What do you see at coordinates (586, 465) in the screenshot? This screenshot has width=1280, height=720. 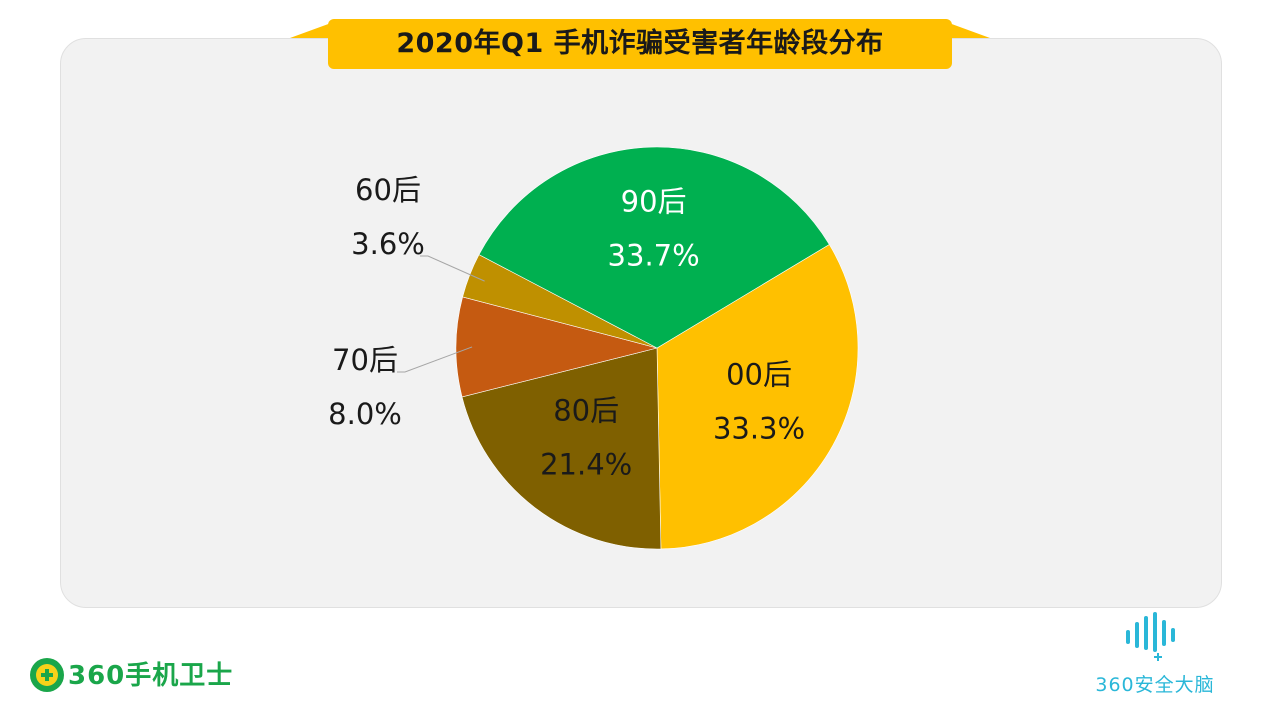 I see `slice-value-80: 21.4%` at bounding box center [586, 465].